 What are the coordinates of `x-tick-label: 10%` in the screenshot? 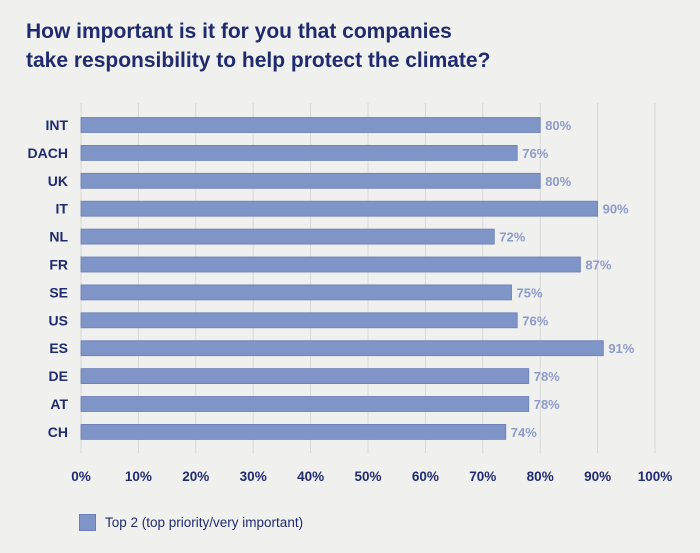 It's located at (138, 476).